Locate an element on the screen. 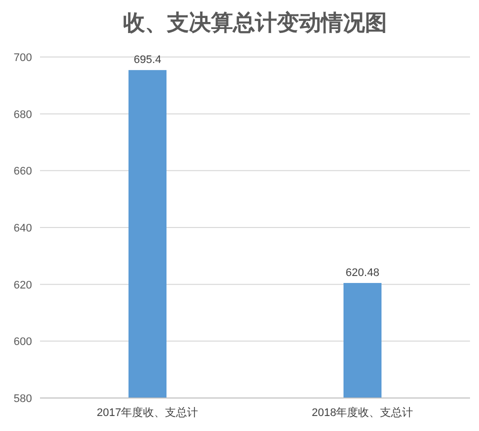 Image resolution: width=479 pixels, height=431 pixels. y-tick-label: 640 is located at coordinates (23, 228).